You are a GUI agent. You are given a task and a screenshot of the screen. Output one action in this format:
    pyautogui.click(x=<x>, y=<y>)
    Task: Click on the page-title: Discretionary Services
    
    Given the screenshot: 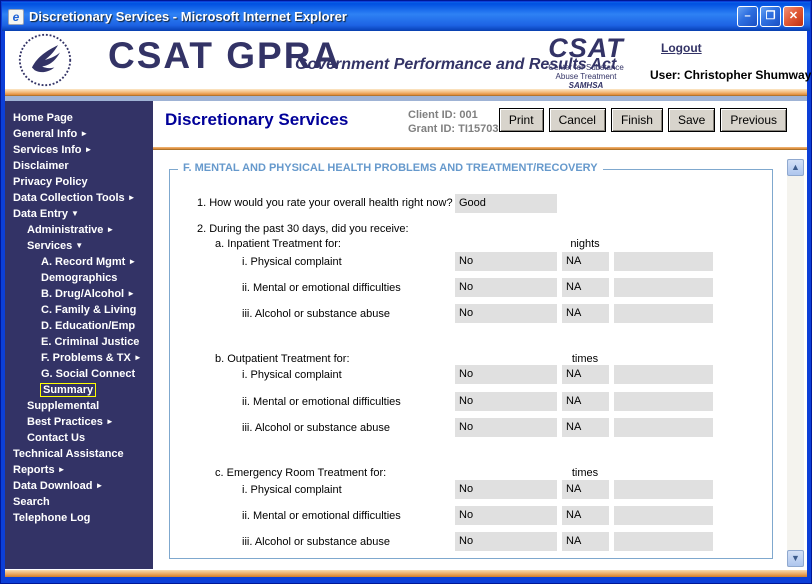 What is the action you would take?
    pyautogui.click(x=257, y=119)
    